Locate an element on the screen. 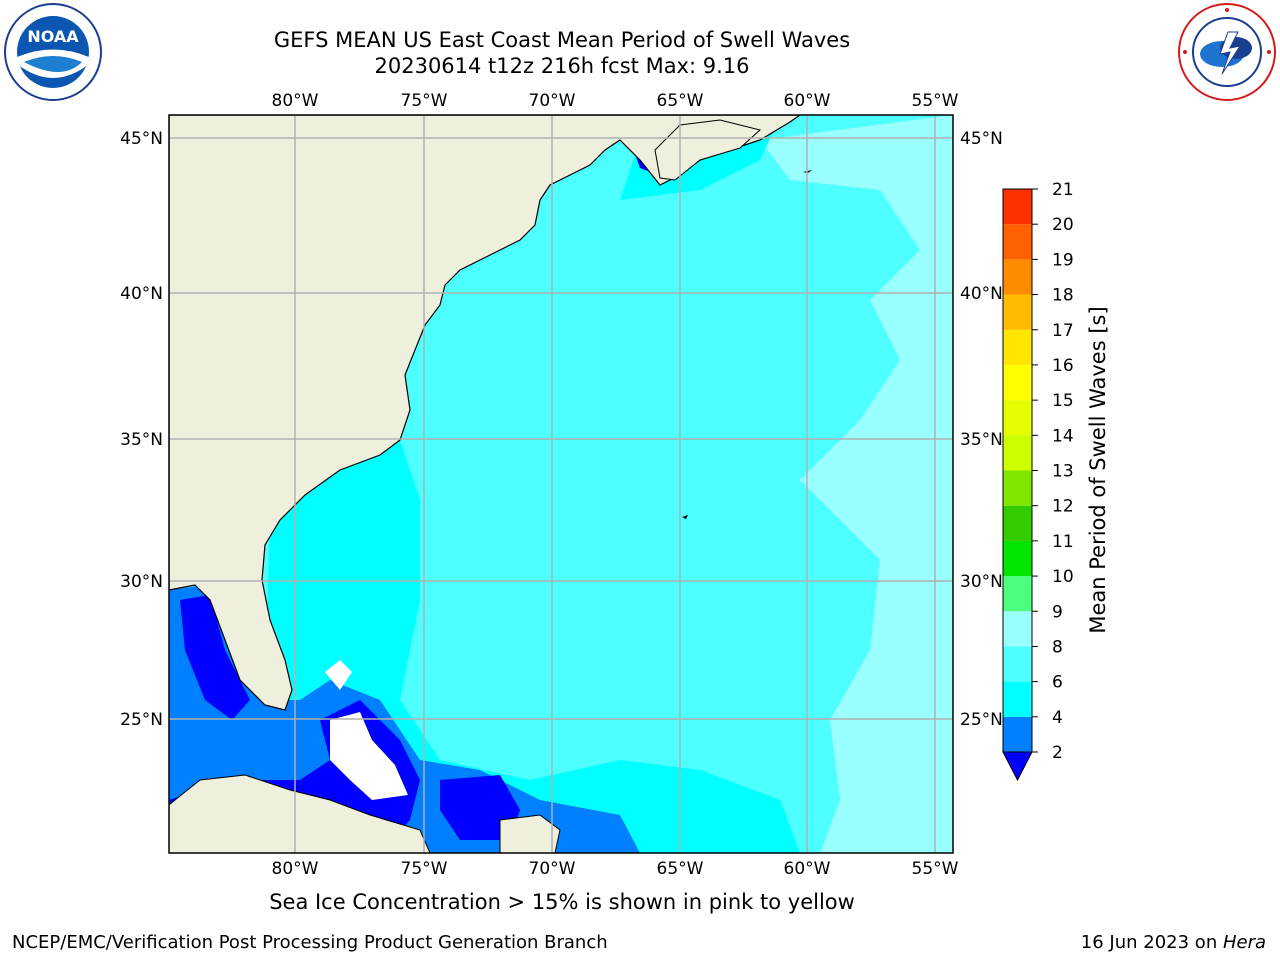  lon-label-bottom: 55°W is located at coordinates (935, 869).